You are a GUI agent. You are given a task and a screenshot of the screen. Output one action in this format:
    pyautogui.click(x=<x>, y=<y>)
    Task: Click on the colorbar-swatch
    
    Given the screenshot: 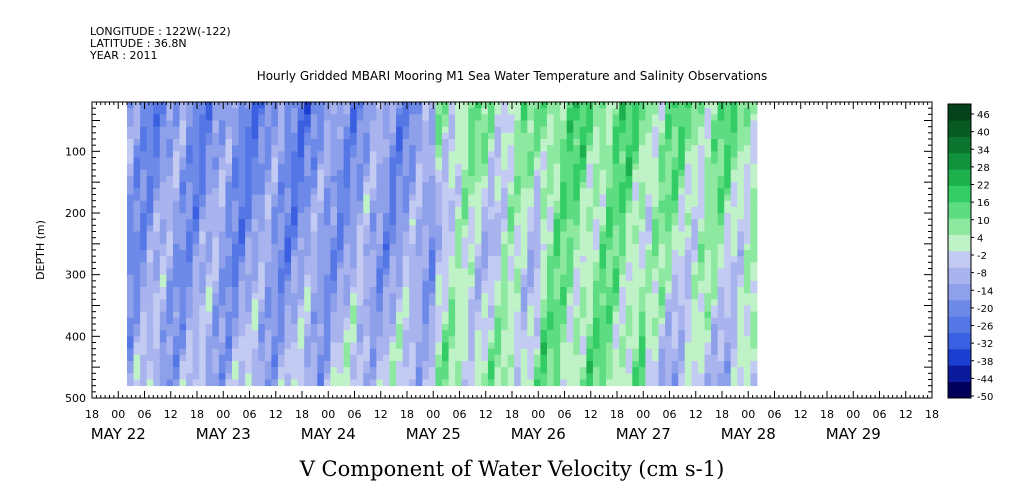 What is the action you would take?
    pyautogui.click(x=959, y=226)
    